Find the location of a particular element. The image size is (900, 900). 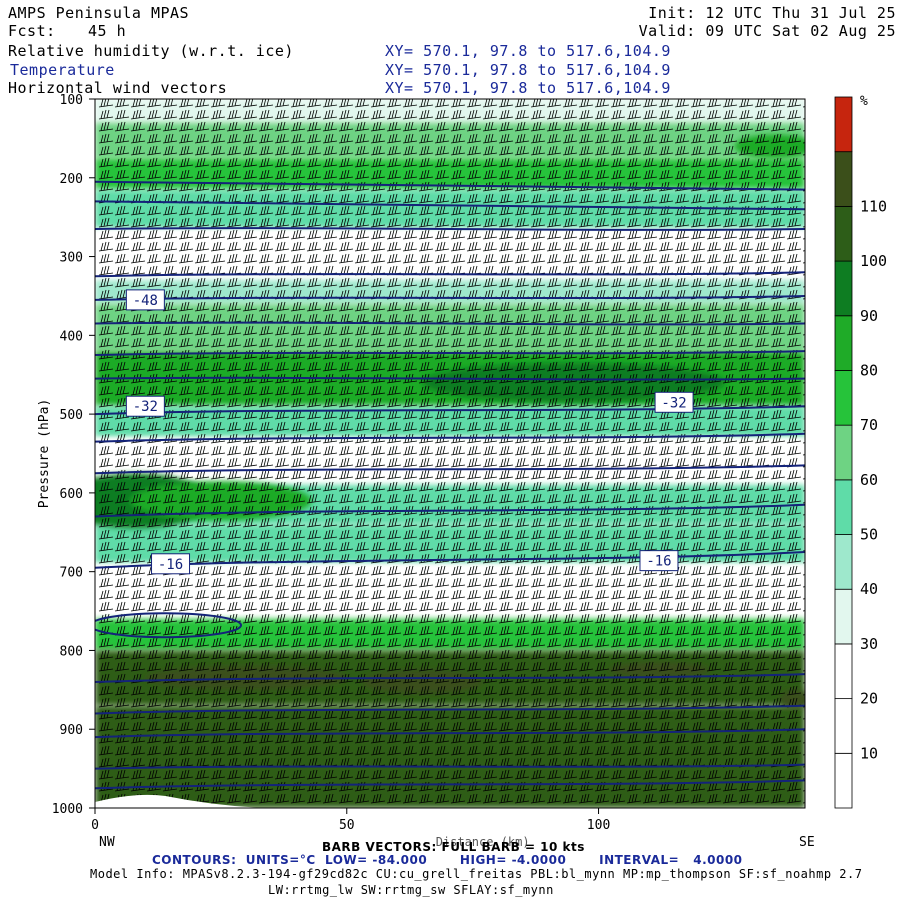

colorbar-tick-label: 90 is located at coordinates (869, 316).